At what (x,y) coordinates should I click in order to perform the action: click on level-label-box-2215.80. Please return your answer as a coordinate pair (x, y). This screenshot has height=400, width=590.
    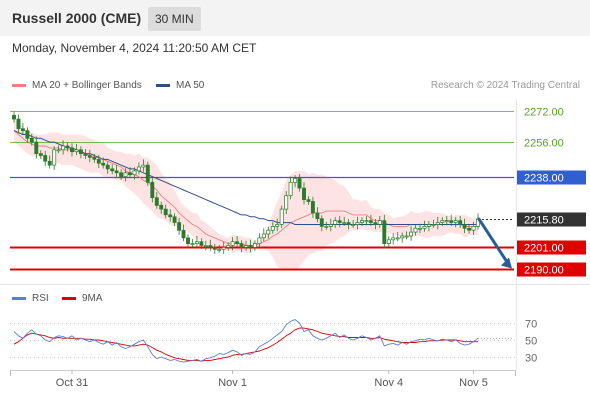
    Looking at the image, I should click on (551, 219).